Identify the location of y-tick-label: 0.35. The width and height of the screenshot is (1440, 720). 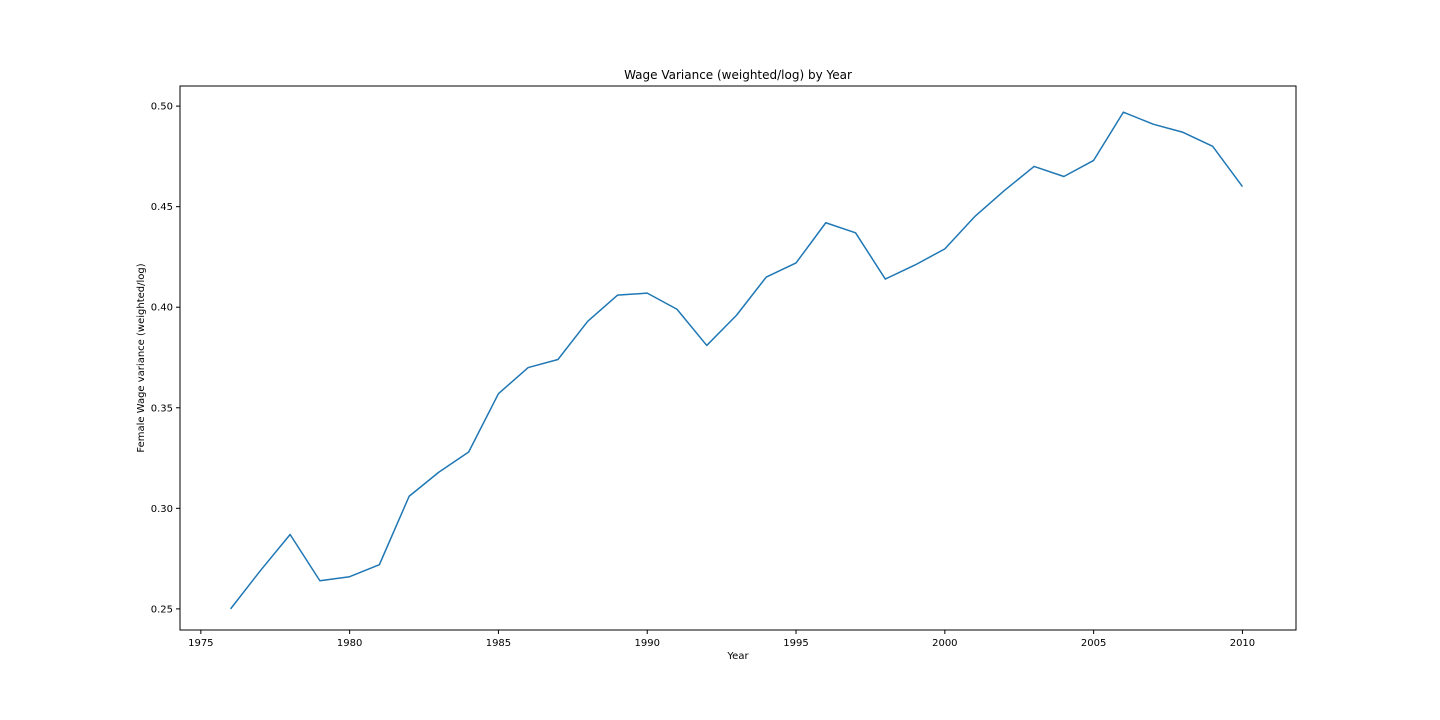
(162, 408).